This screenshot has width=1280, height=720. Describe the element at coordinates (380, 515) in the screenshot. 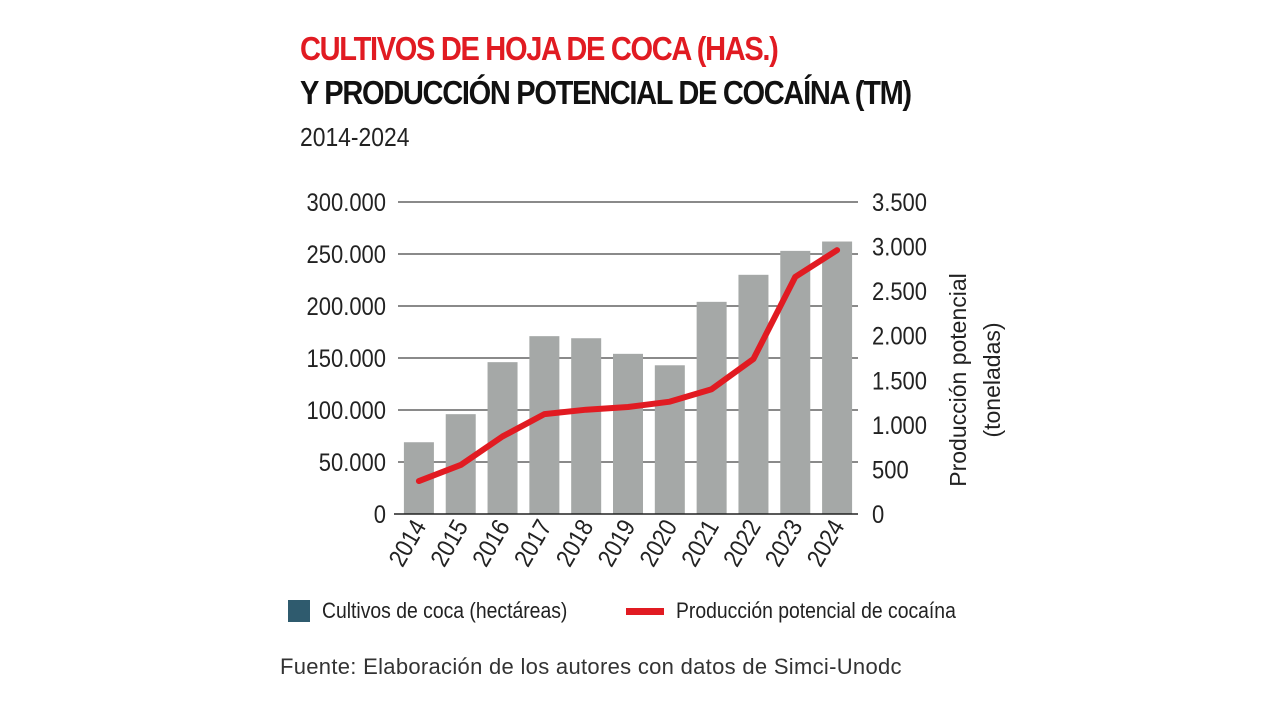

I see `y-left-tick-label: 0` at that location.